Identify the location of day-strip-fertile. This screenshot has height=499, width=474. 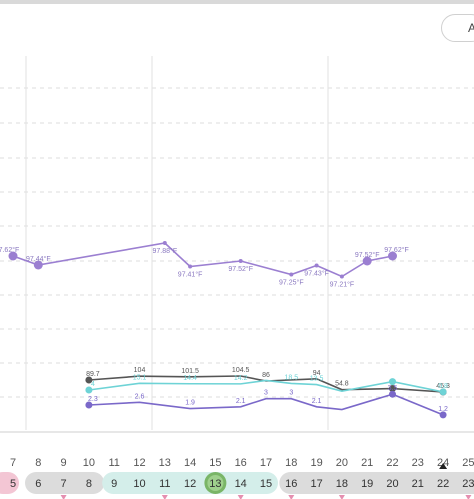
(190, 483).